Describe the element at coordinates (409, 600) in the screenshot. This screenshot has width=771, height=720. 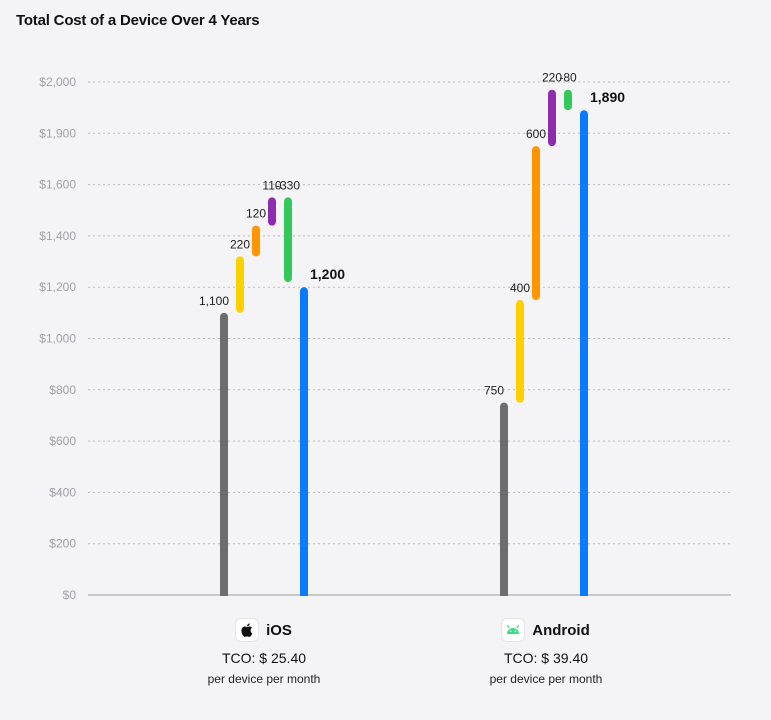
I see `baseline-mask` at that location.